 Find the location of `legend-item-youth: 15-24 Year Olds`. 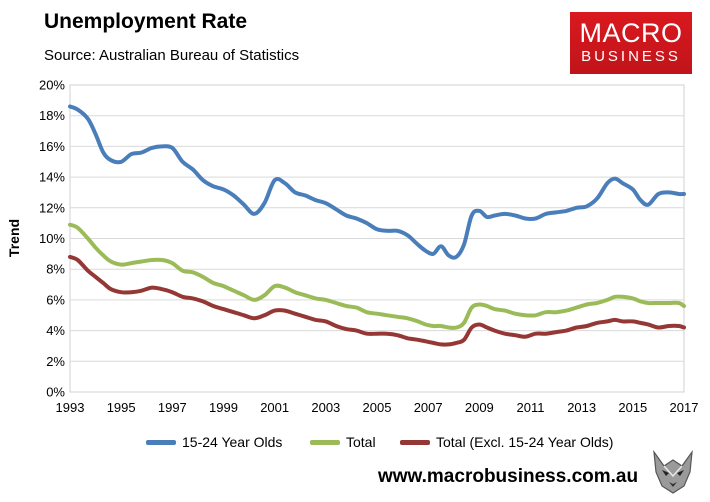

legend-item-youth: 15-24 Year Olds is located at coordinates (214, 442).